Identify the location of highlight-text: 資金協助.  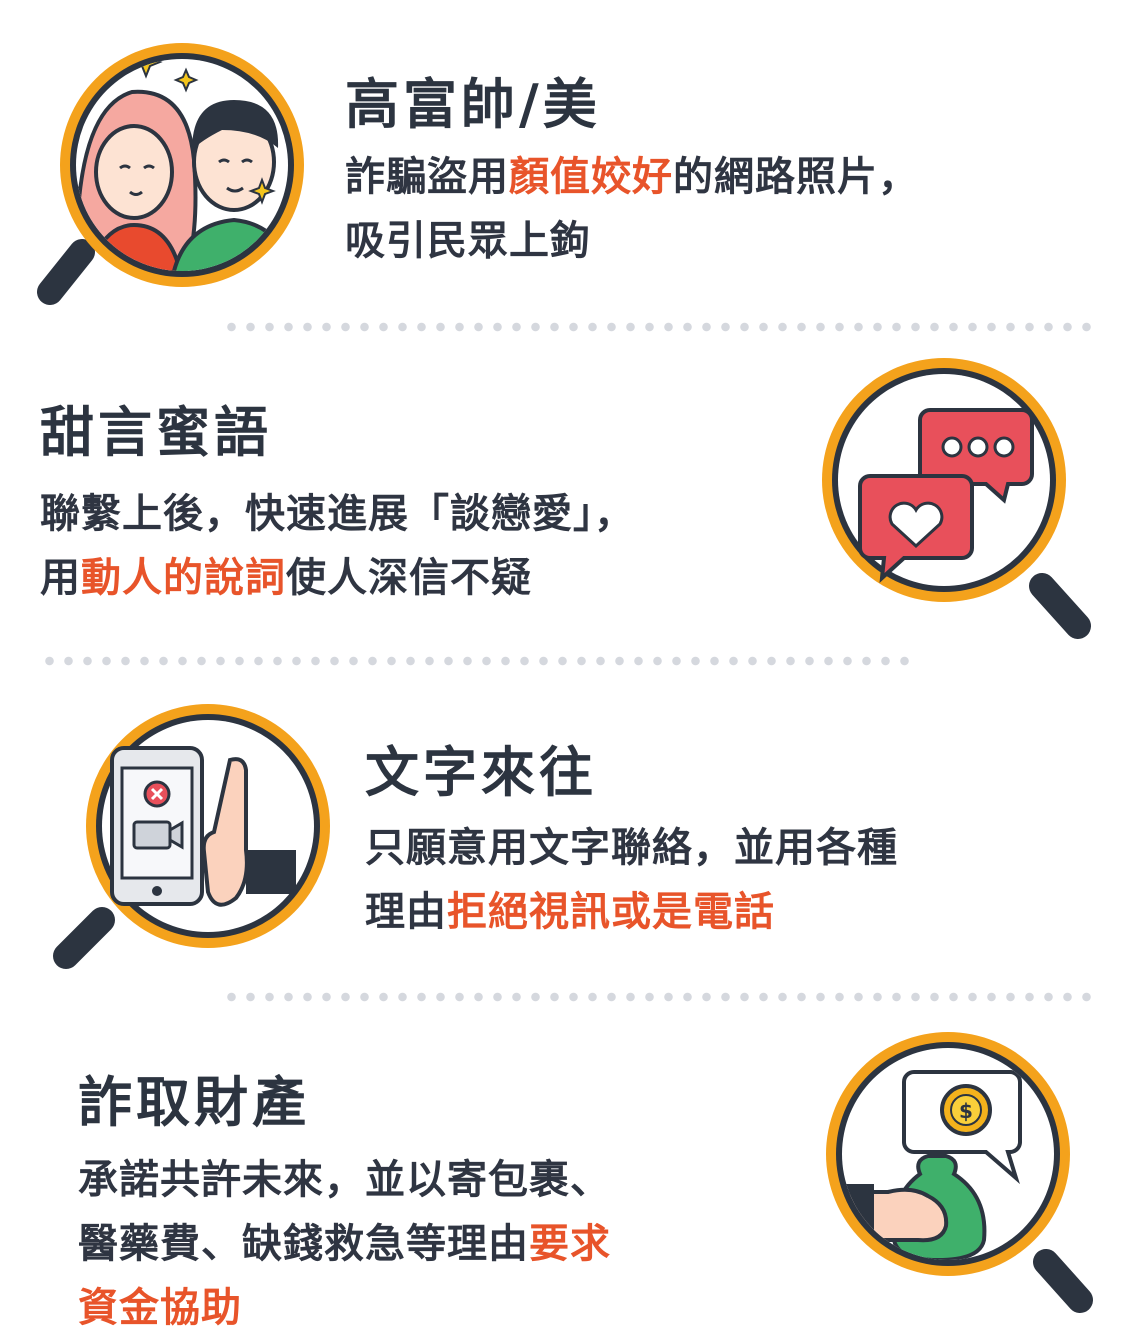
(160, 1308).